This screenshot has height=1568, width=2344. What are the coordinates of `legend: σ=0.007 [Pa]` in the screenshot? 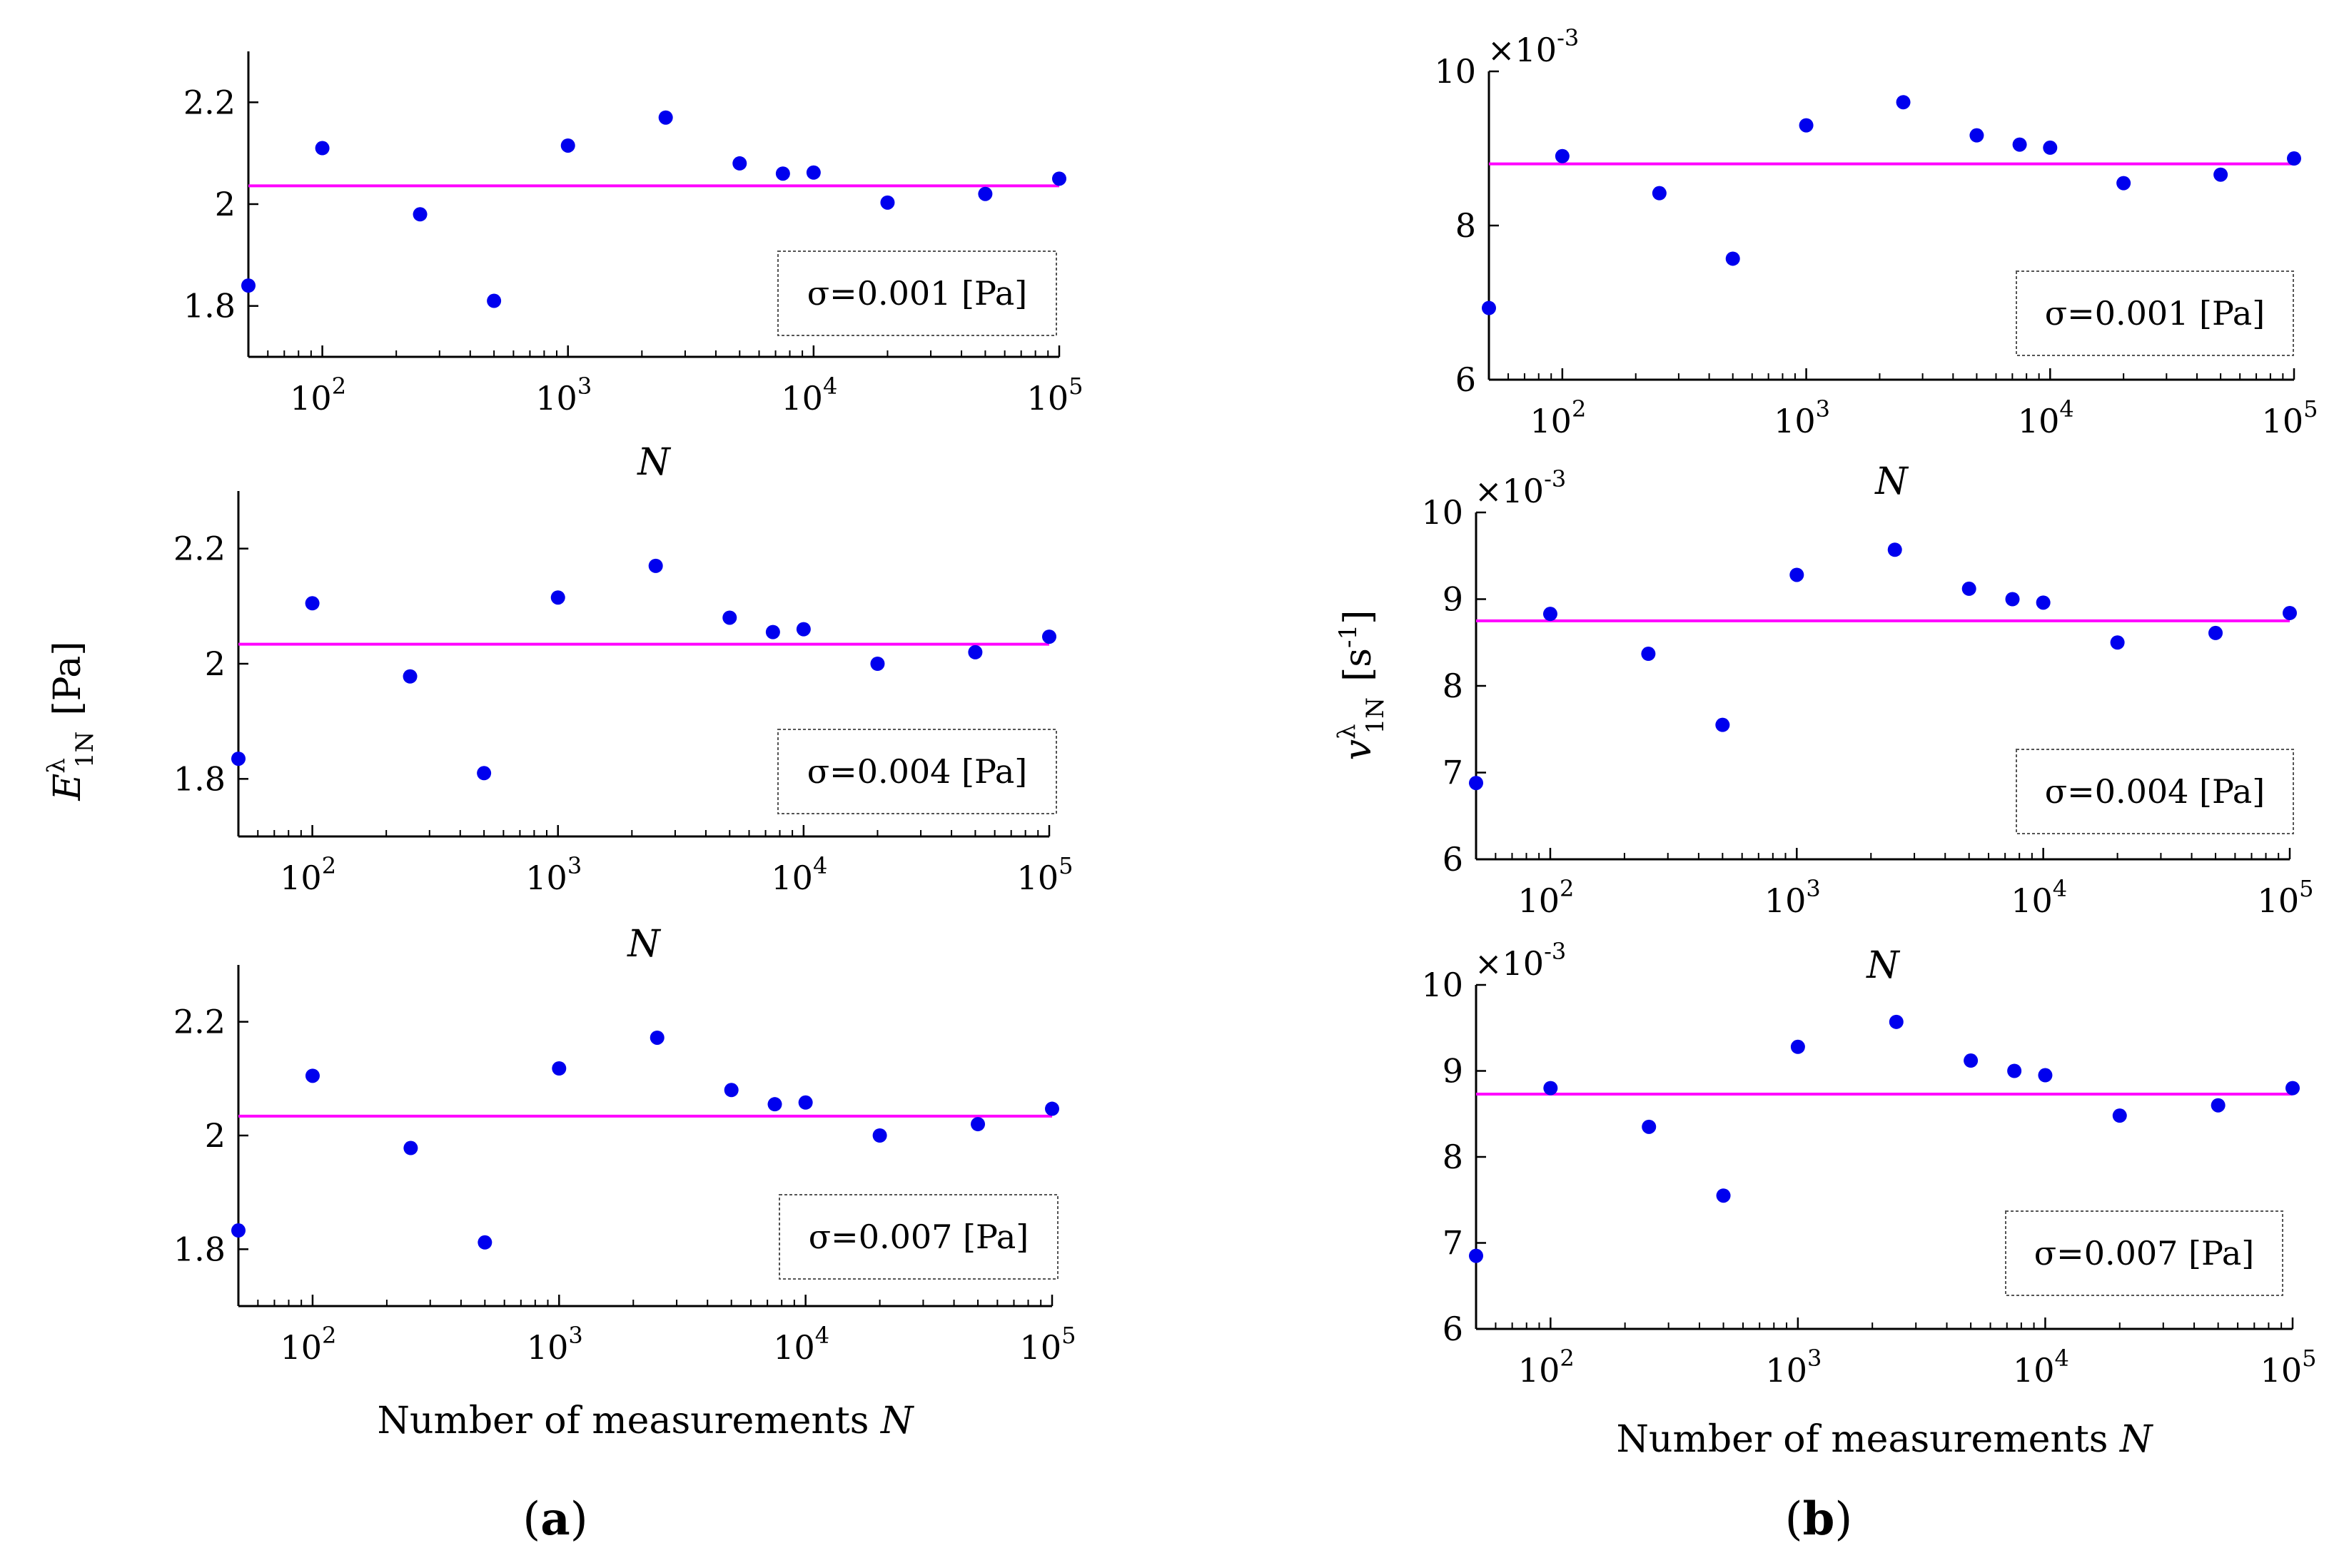 It's located at (919, 1237).